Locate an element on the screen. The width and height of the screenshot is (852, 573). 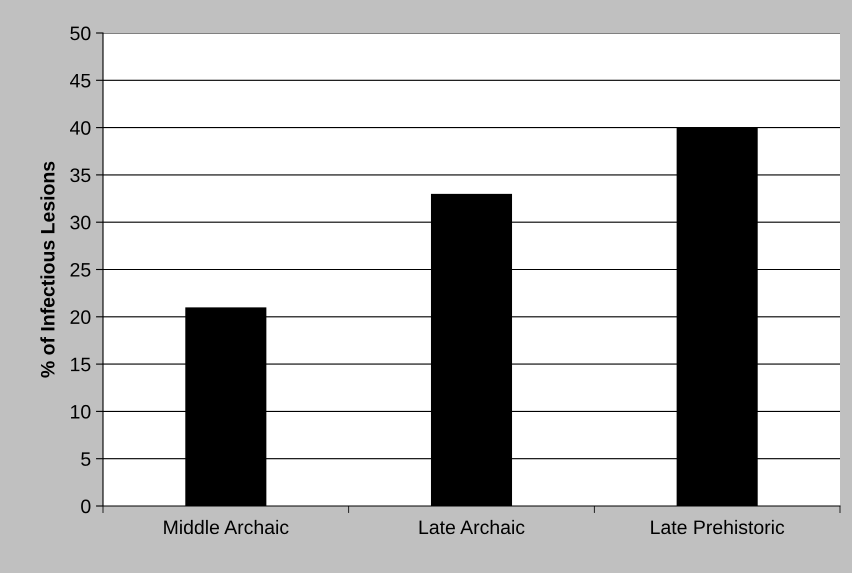
y-tick-label: 5 is located at coordinates (85, 459).